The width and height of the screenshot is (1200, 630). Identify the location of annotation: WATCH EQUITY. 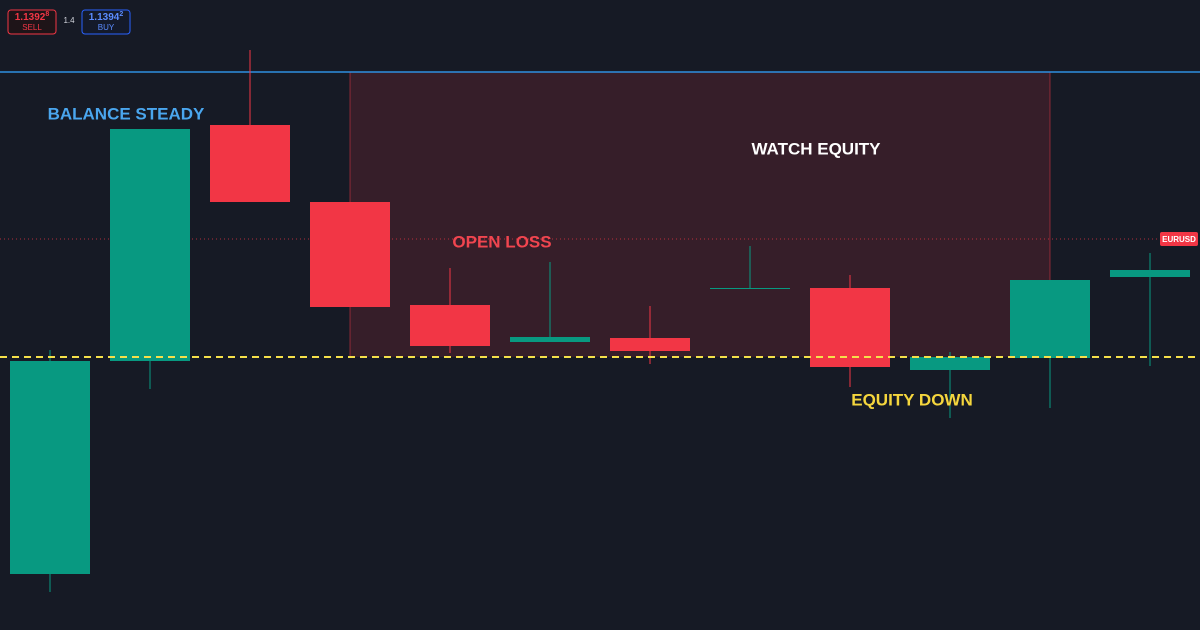
(816, 148).